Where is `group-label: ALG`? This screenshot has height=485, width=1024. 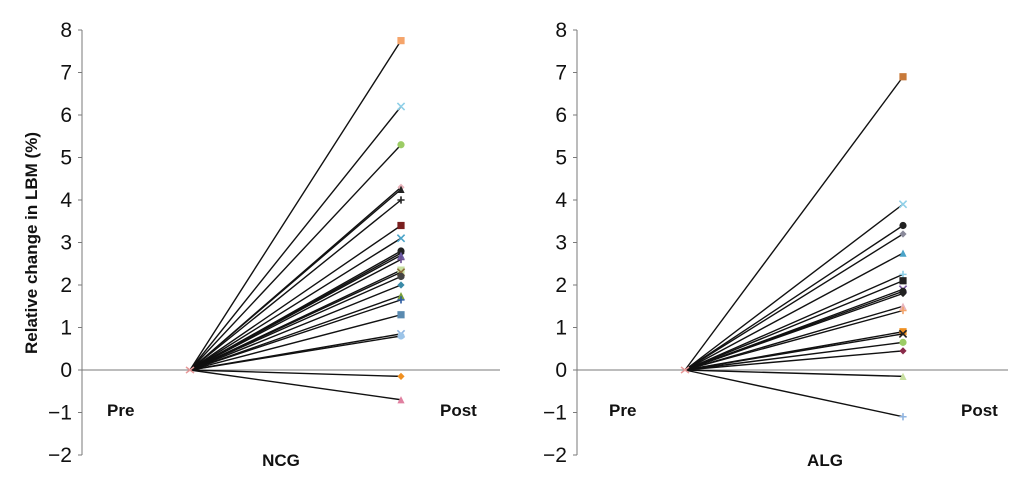 group-label: ALG is located at coordinates (825, 460).